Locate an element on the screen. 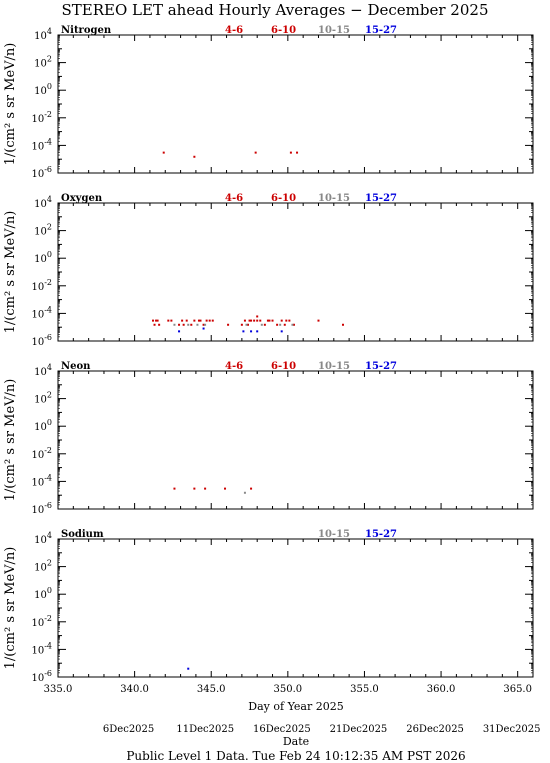 This screenshot has height=763, width=550. legend-entry: 15-27 is located at coordinates (381, 30).